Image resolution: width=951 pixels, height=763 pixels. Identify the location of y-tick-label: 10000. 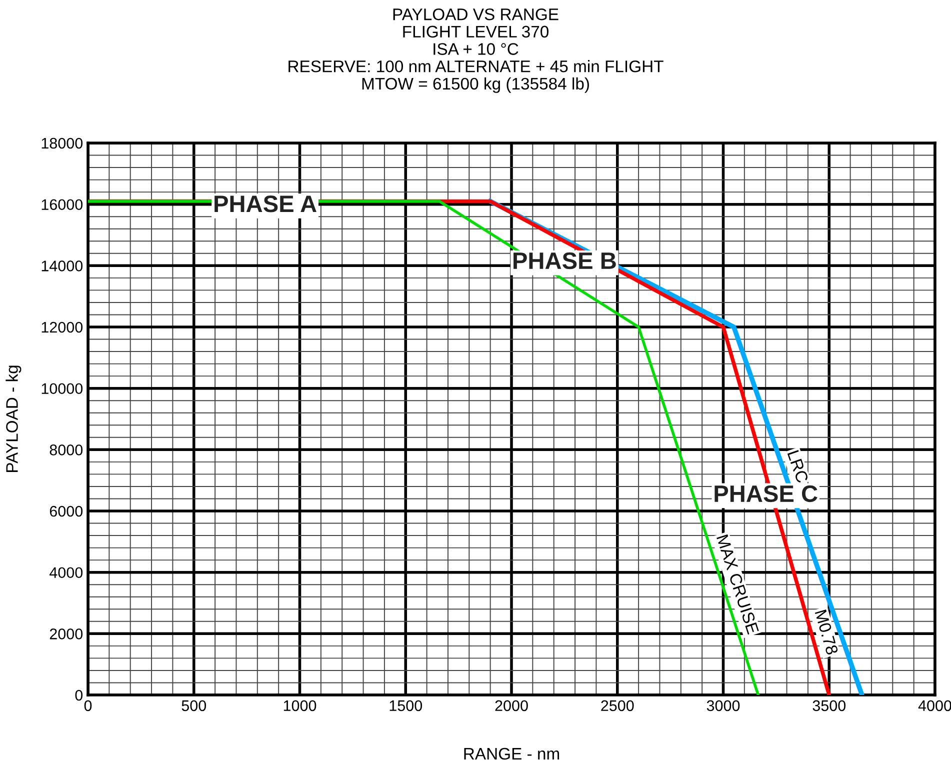
(62, 388).